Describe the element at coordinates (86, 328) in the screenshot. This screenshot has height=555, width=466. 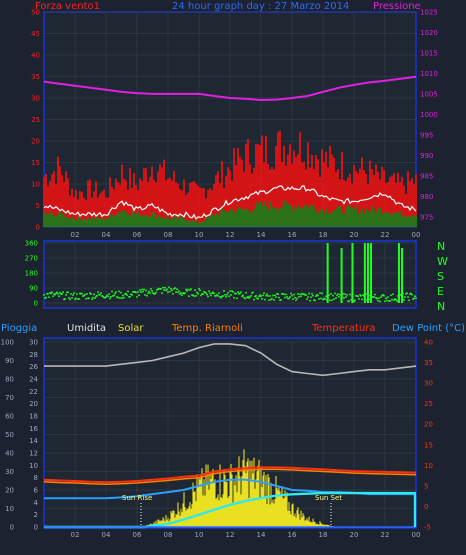
I see `legend-humidity: Umidita` at that location.